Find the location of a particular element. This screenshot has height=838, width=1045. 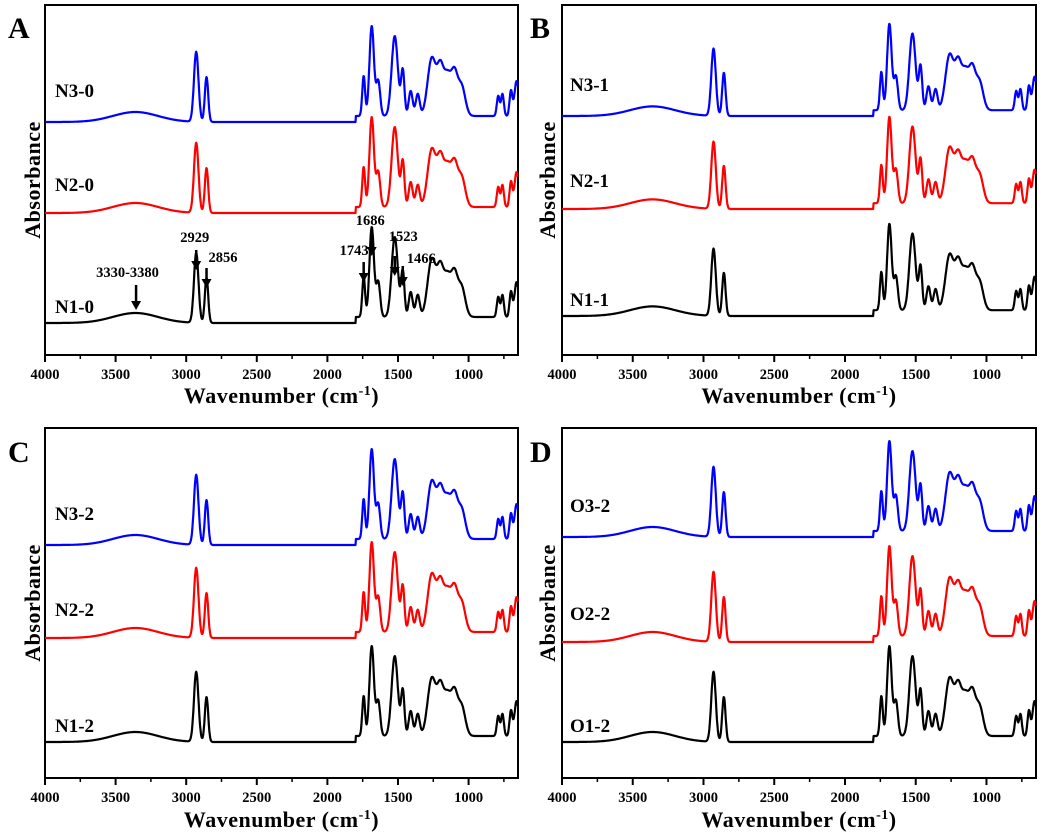

series-label-o2-2: O2-2 is located at coordinates (590, 614).